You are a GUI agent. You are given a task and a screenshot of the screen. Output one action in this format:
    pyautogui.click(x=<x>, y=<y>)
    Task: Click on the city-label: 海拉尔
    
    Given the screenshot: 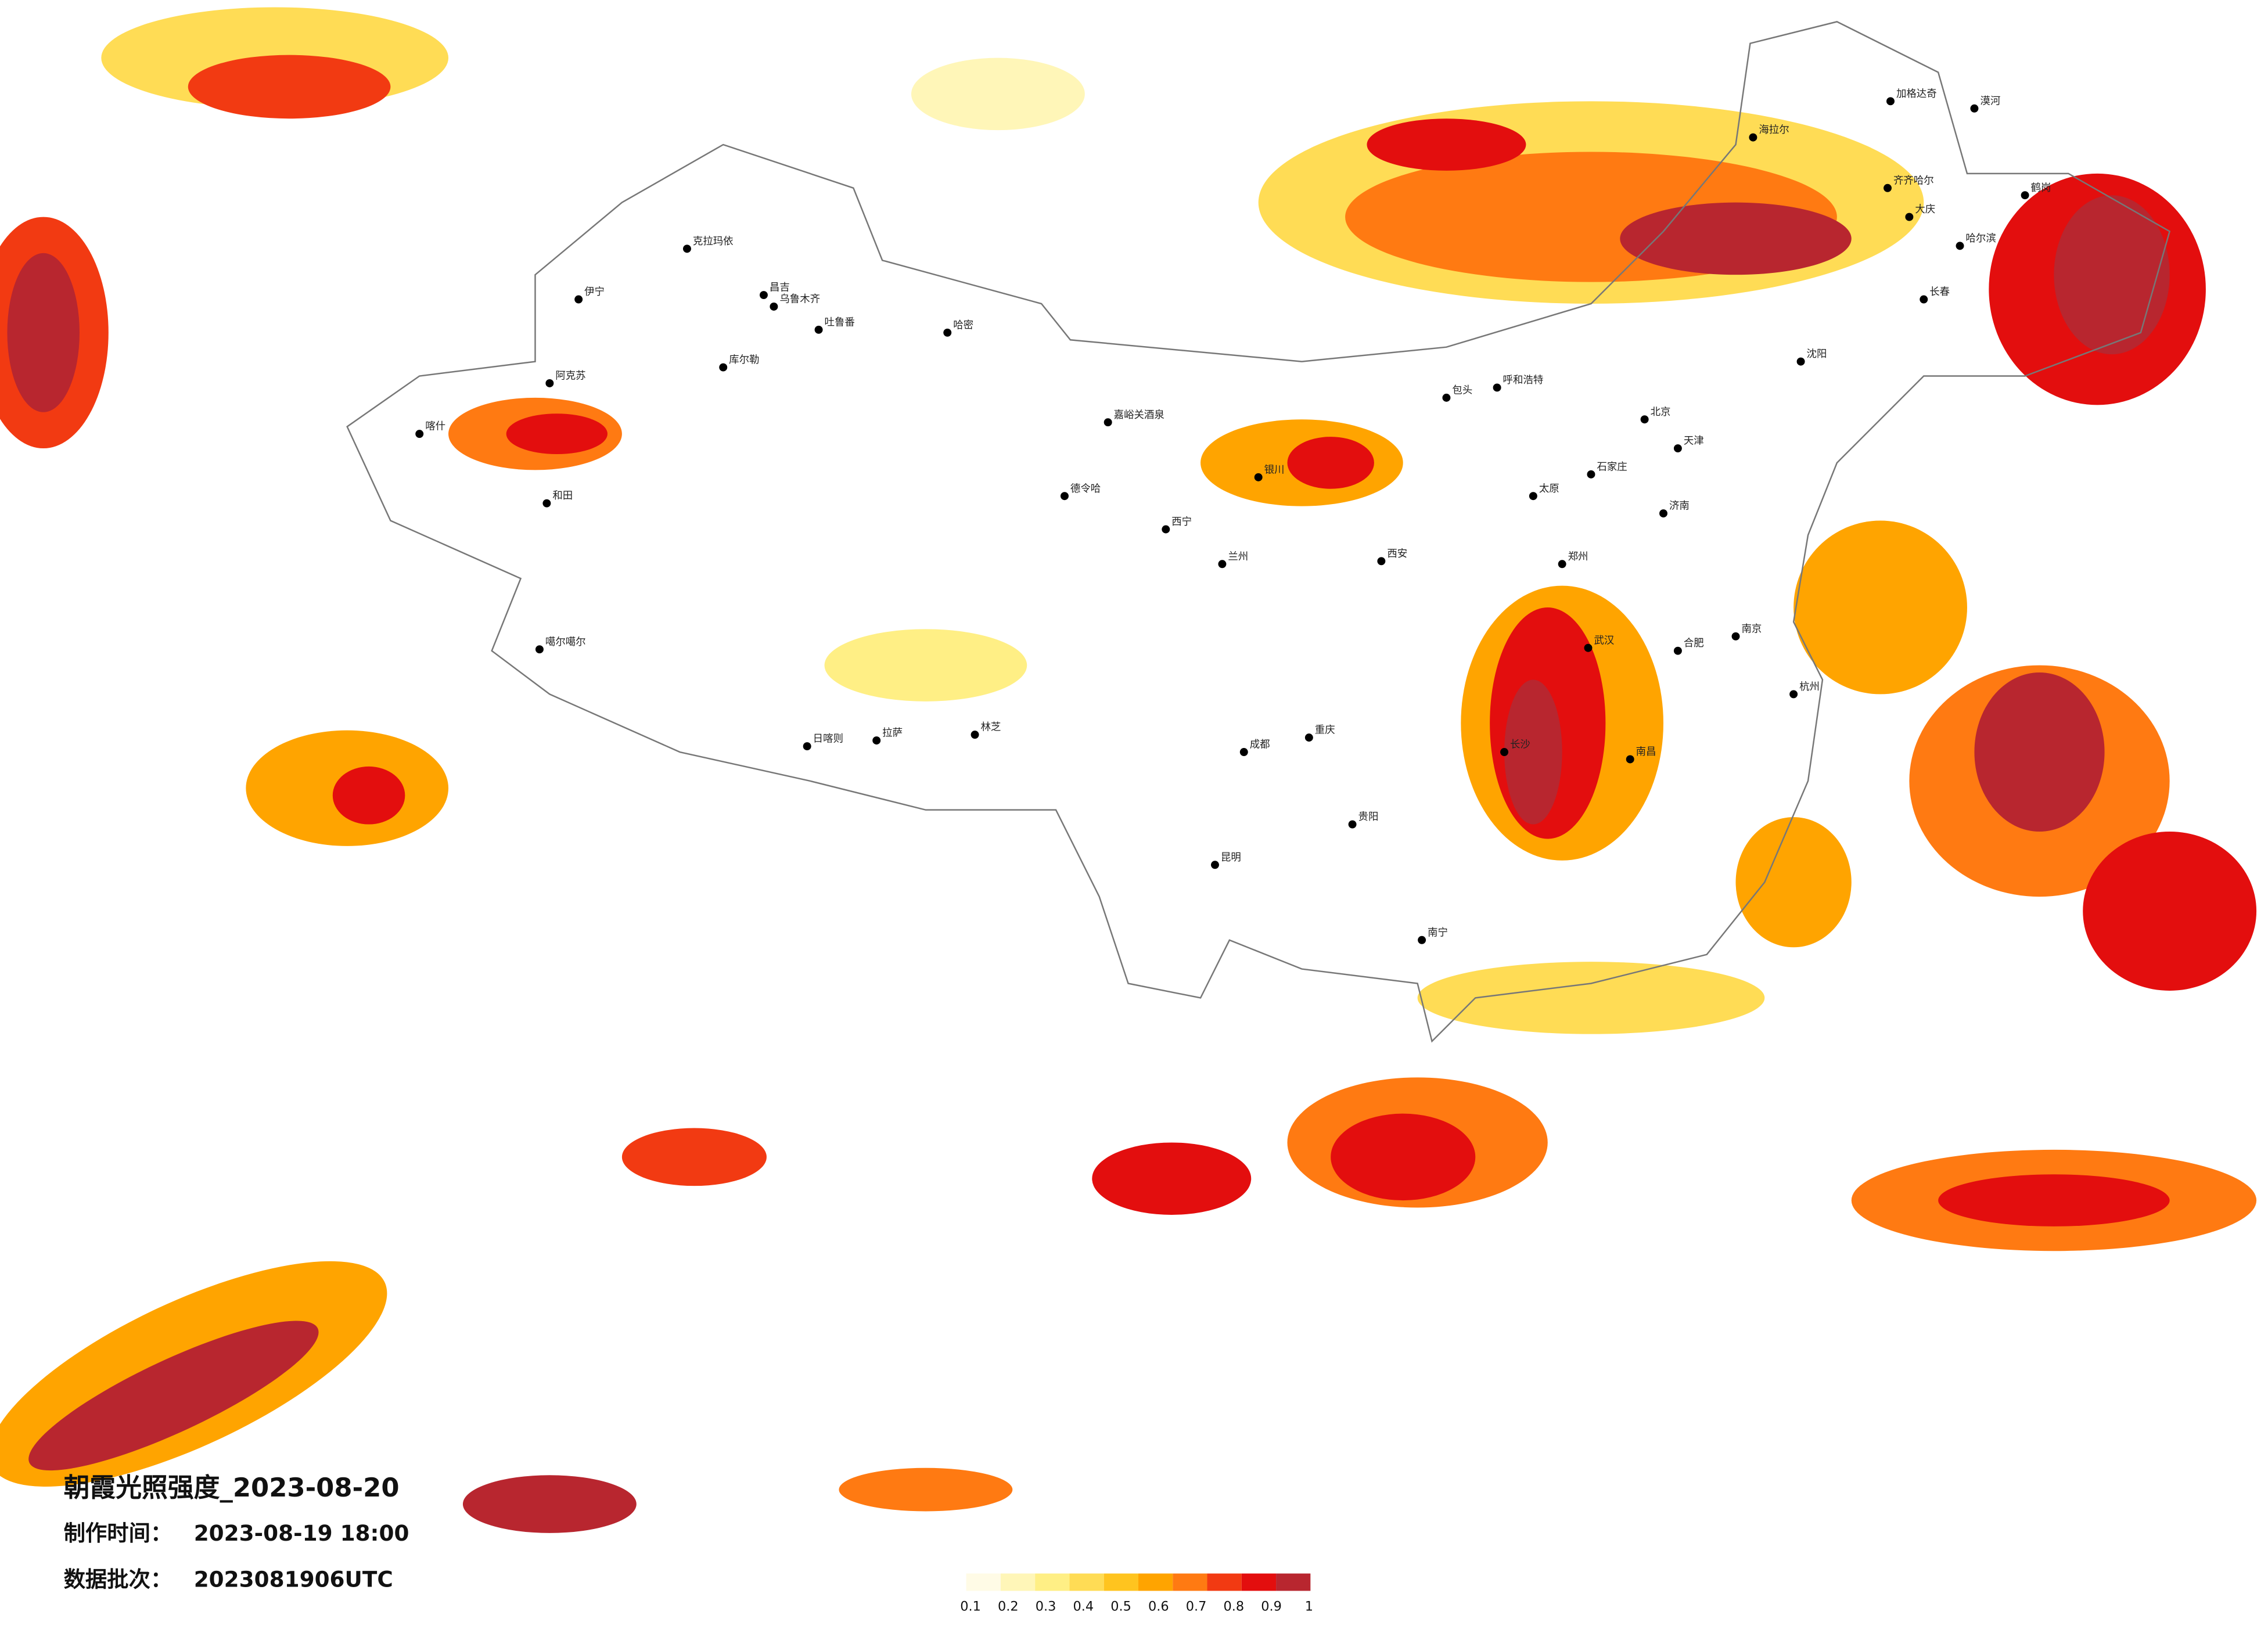 What is the action you would take?
    pyautogui.click(x=1774, y=130)
    